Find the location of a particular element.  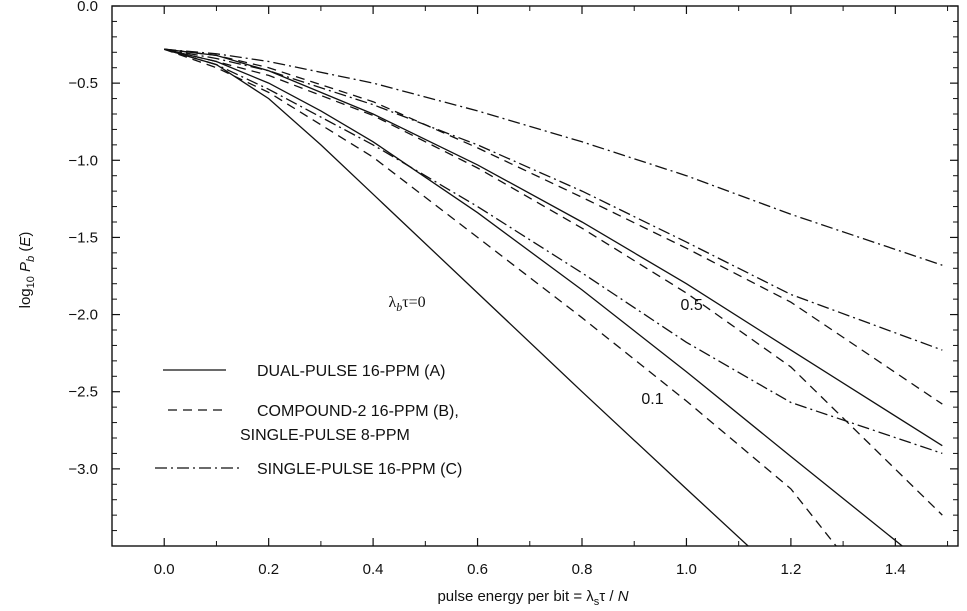

y-tick-label: −0.5 is located at coordinates (83, 83).